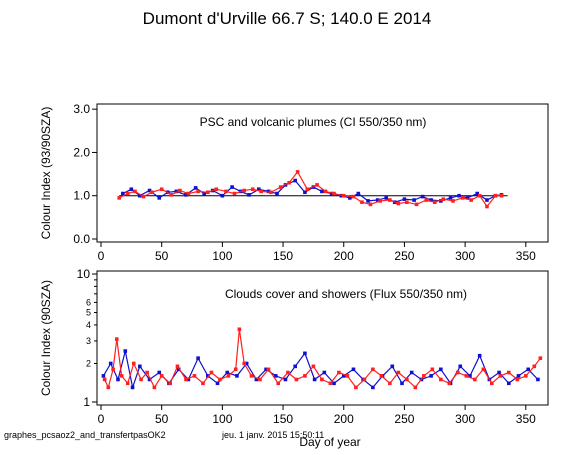  Describe the element at coordinates (222, 419) in the screenshot. I see `x-tick-label: 100` at that location.